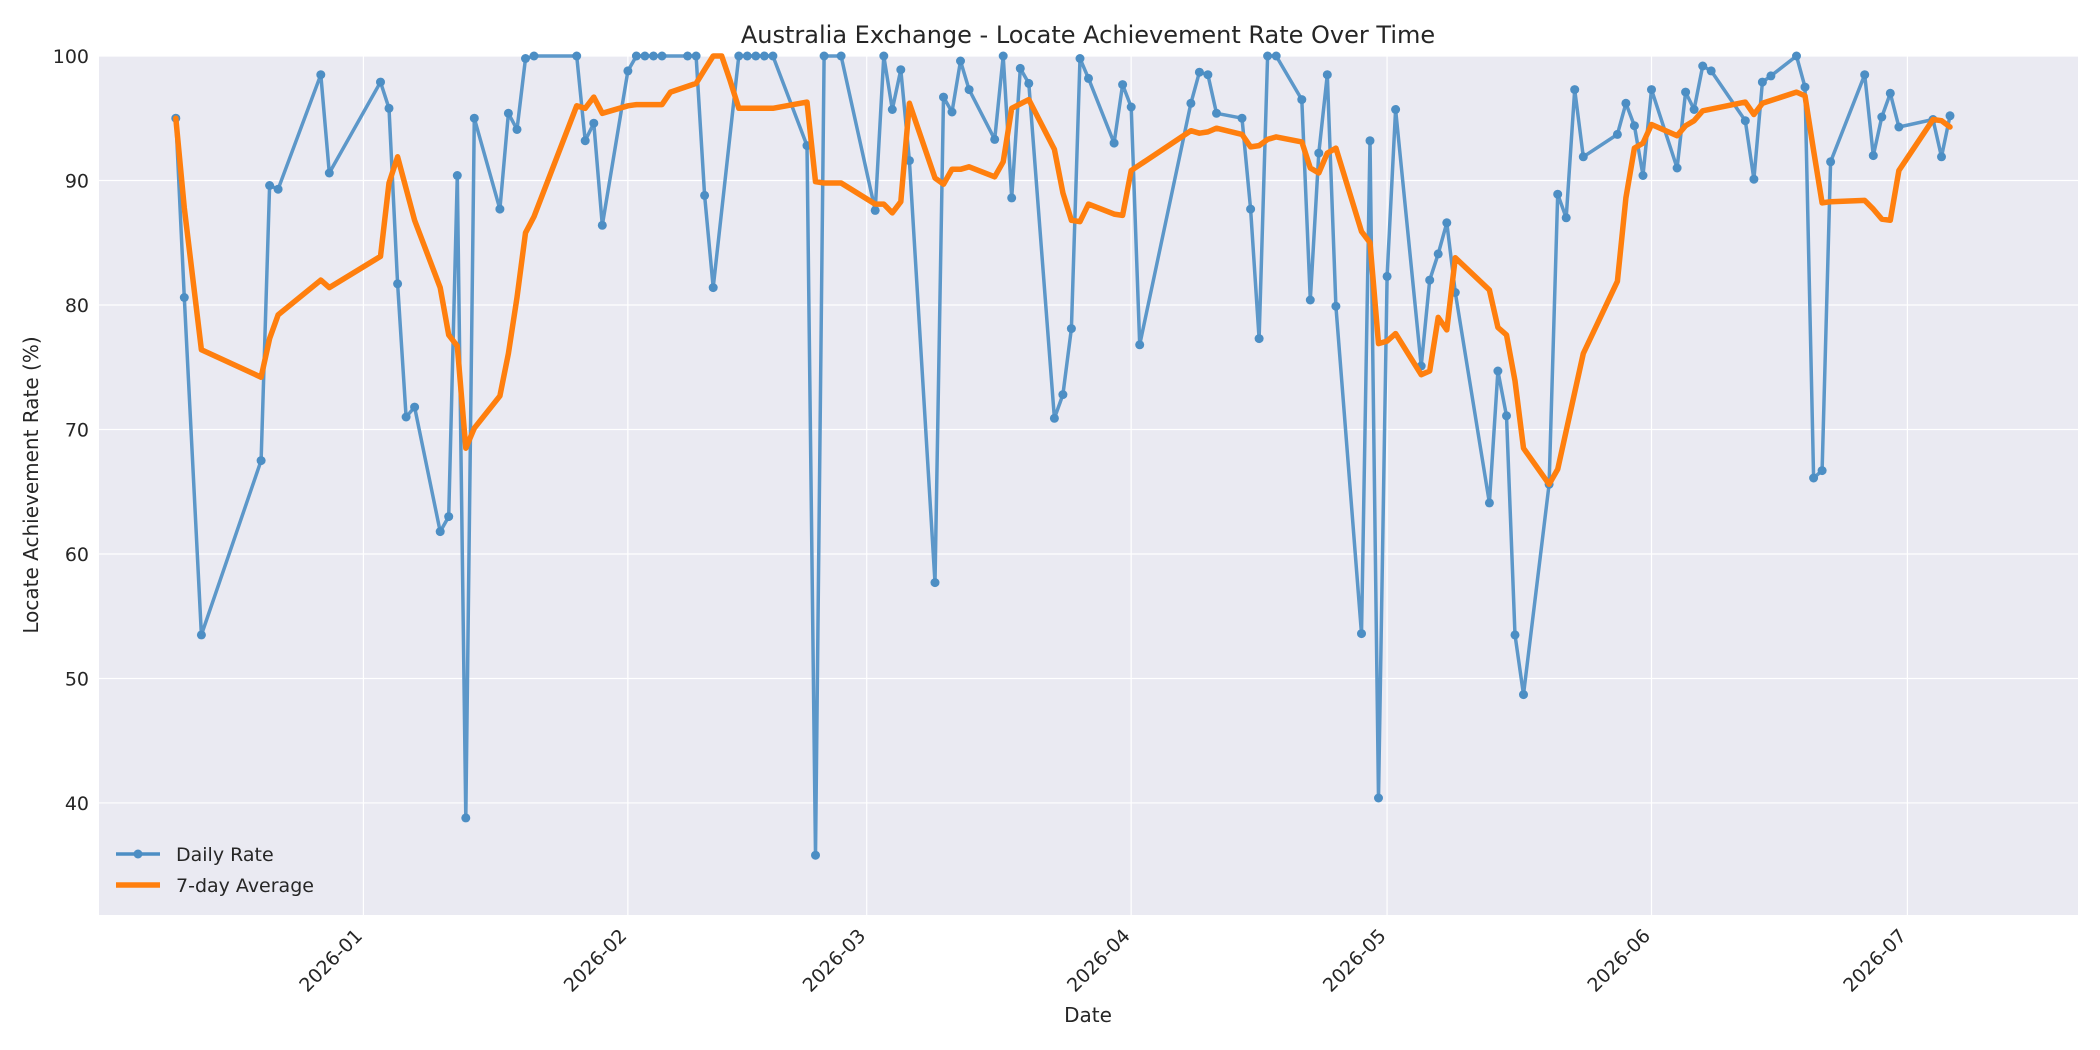 This screenshot has width=2100, height=1050. I want to click on y-tick-label: 80, so click(77, 306).